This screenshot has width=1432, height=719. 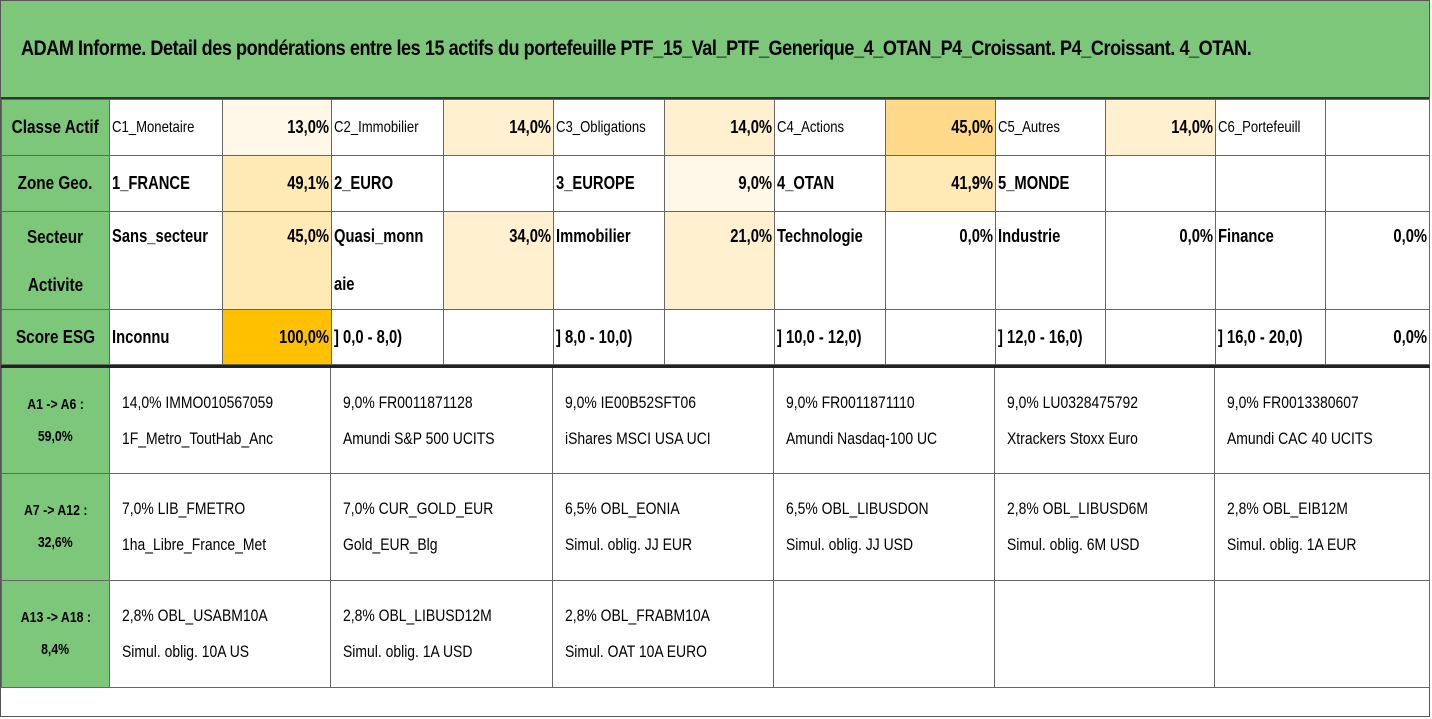 What do you see at coordinates (1104, 527) in the screenshot?
I see `asset-cell: 2,8% OBL_LIBUSD6M Simul. oblig. 6M USD` at bounding box center [1104, 527].